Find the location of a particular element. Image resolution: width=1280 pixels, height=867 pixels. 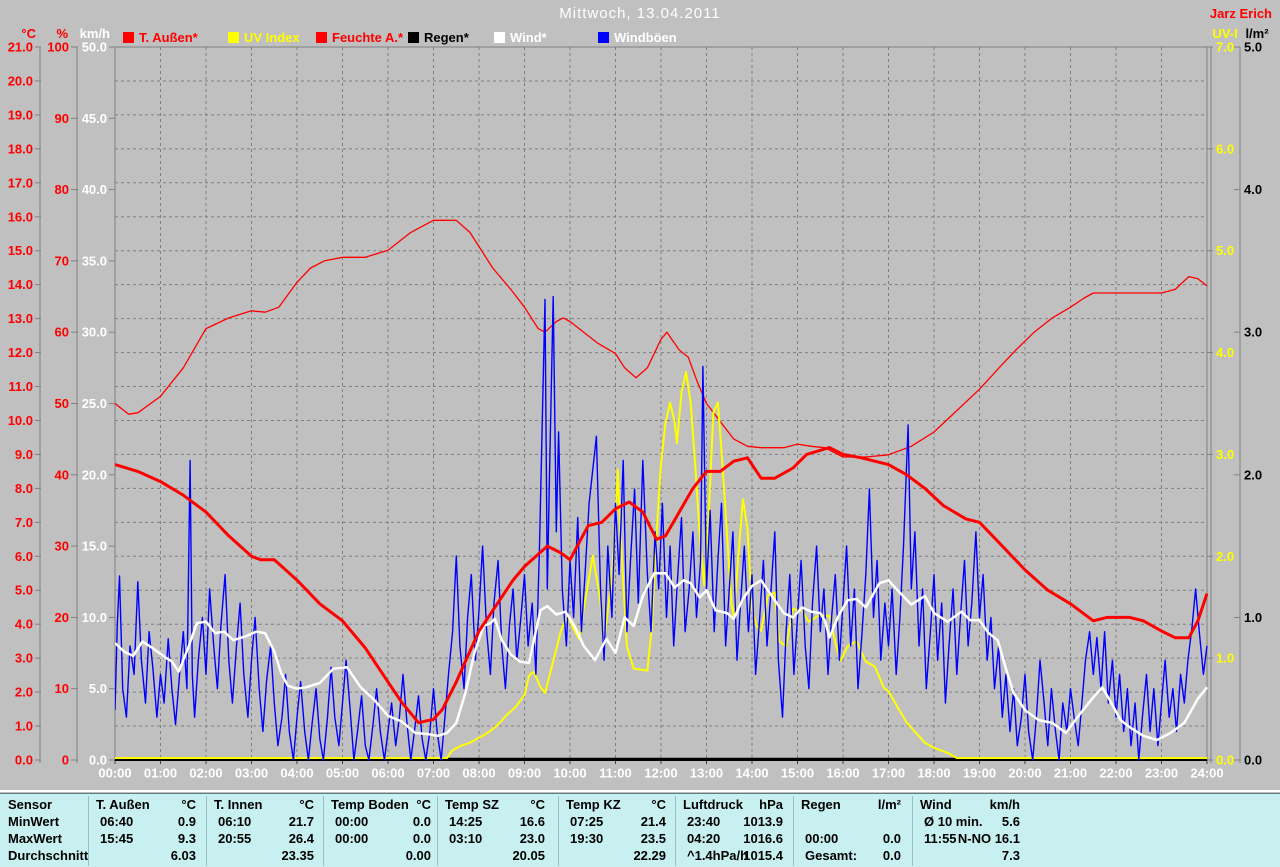

x-tick-label: 04:00 is located at coordinates (296, 773).